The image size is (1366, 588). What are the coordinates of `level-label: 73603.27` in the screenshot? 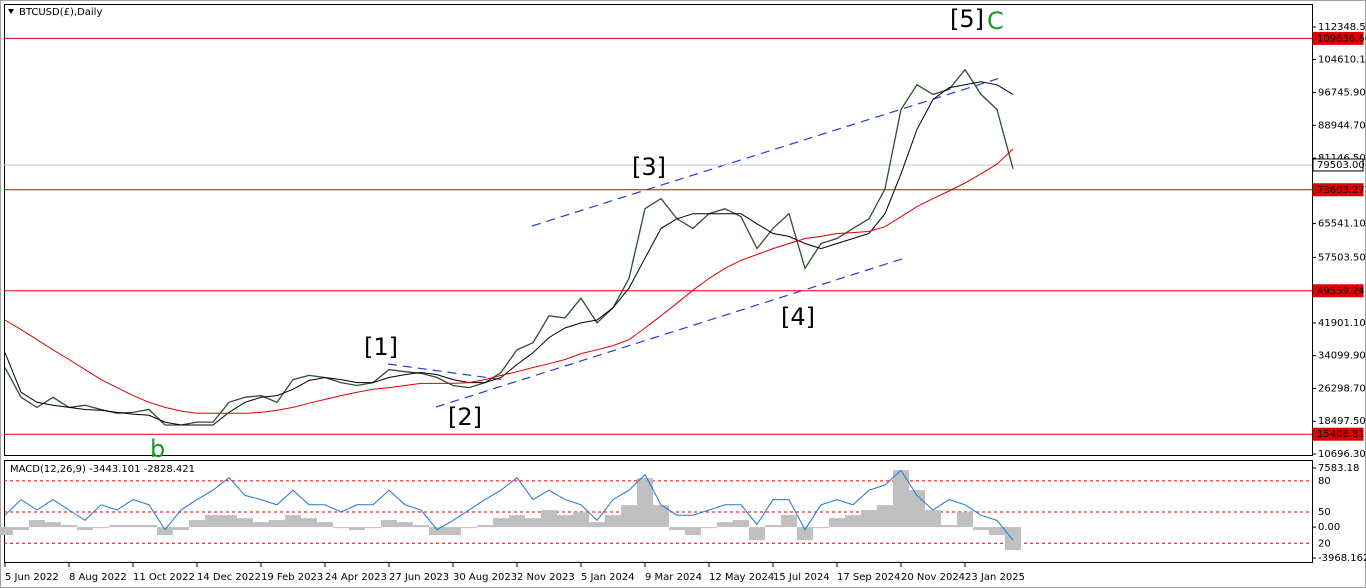 It's located at (1341, 190).